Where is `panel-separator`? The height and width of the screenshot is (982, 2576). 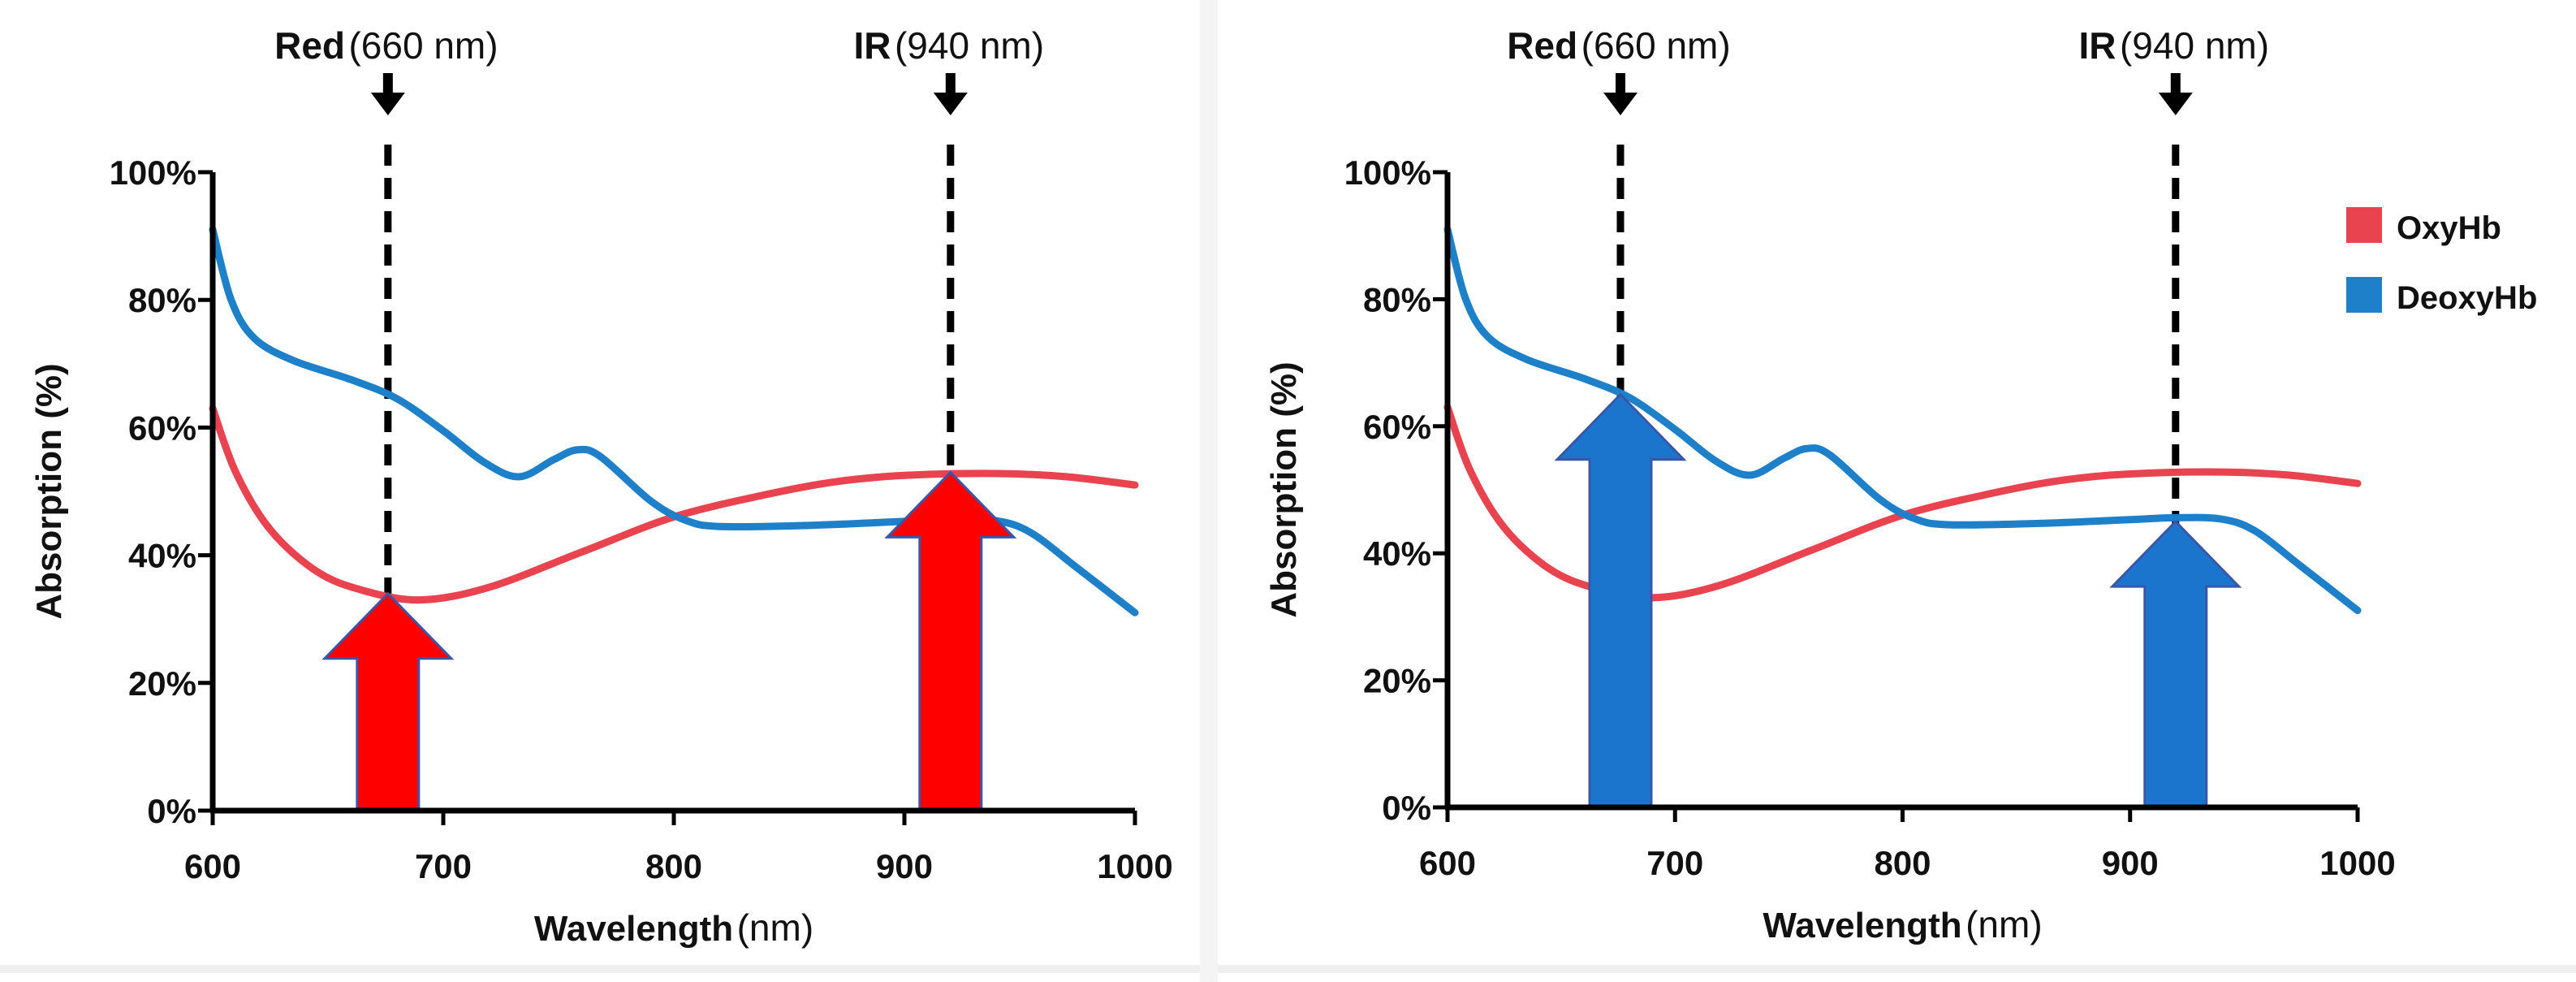
panel-separator is located at coordinates (1209, 491).